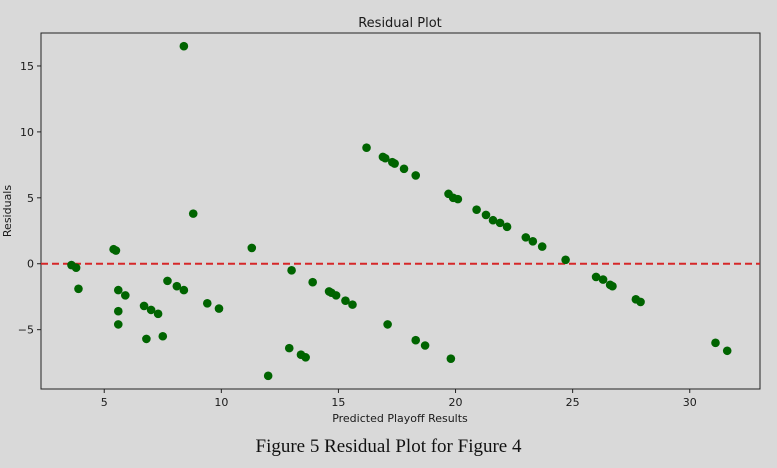  I want to click on x-axis-ticks: 5 10 15 20 25 30, so click(399, 399).